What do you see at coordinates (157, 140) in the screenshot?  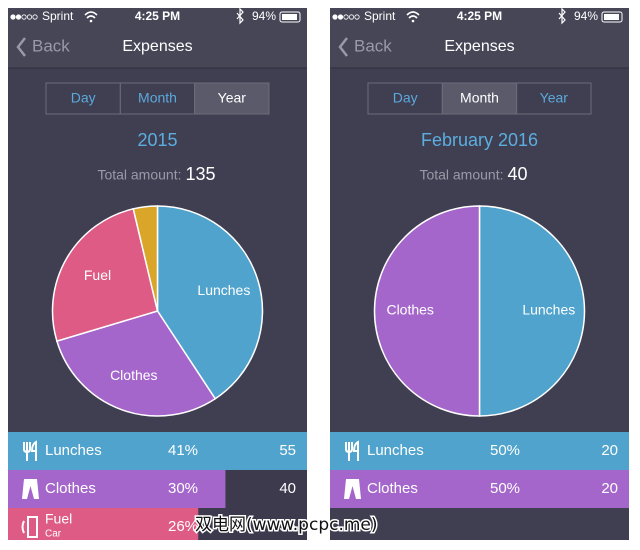 I see `period-title: 2015` at bounding box center [157, 140].